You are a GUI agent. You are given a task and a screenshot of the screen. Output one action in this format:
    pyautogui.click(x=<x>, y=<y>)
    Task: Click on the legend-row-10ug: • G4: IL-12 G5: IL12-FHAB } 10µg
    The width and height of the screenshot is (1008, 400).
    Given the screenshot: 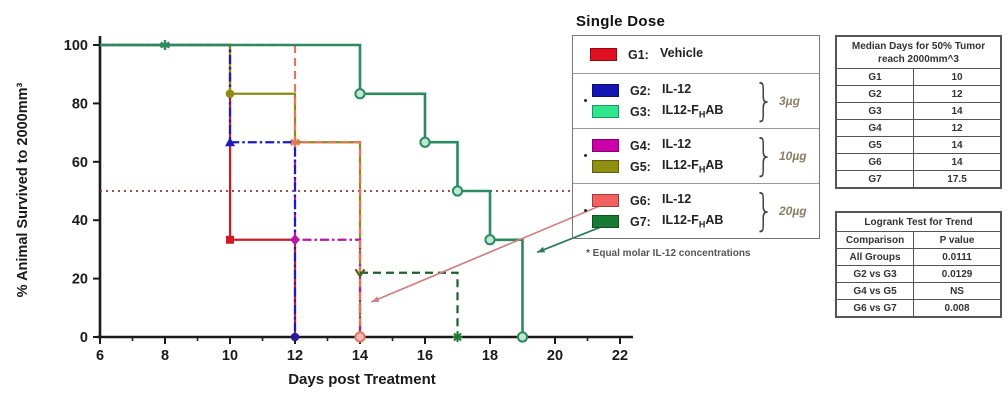 What is the action you would take?
    pyautogui.click(x=696, y=155)
    